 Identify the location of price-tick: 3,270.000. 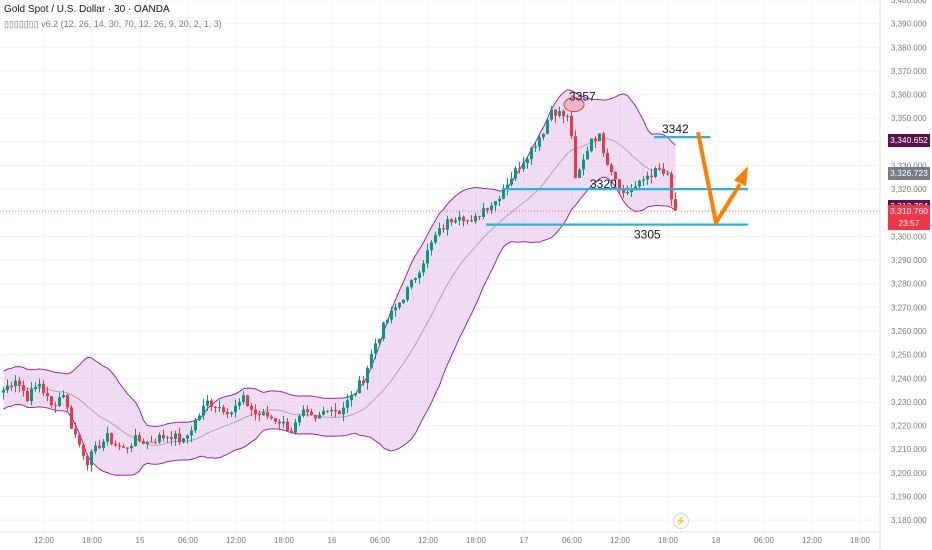
(909, 307).